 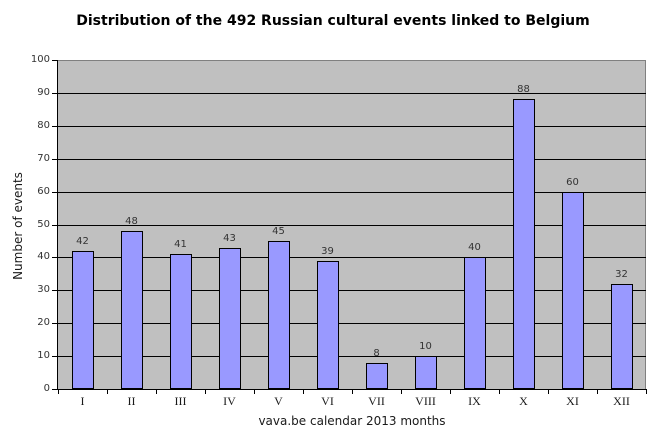 What do you see at coordinates (229, 401) in the screenshot?
I see `x-tick-label: IV` at bounding box center [229, 401].